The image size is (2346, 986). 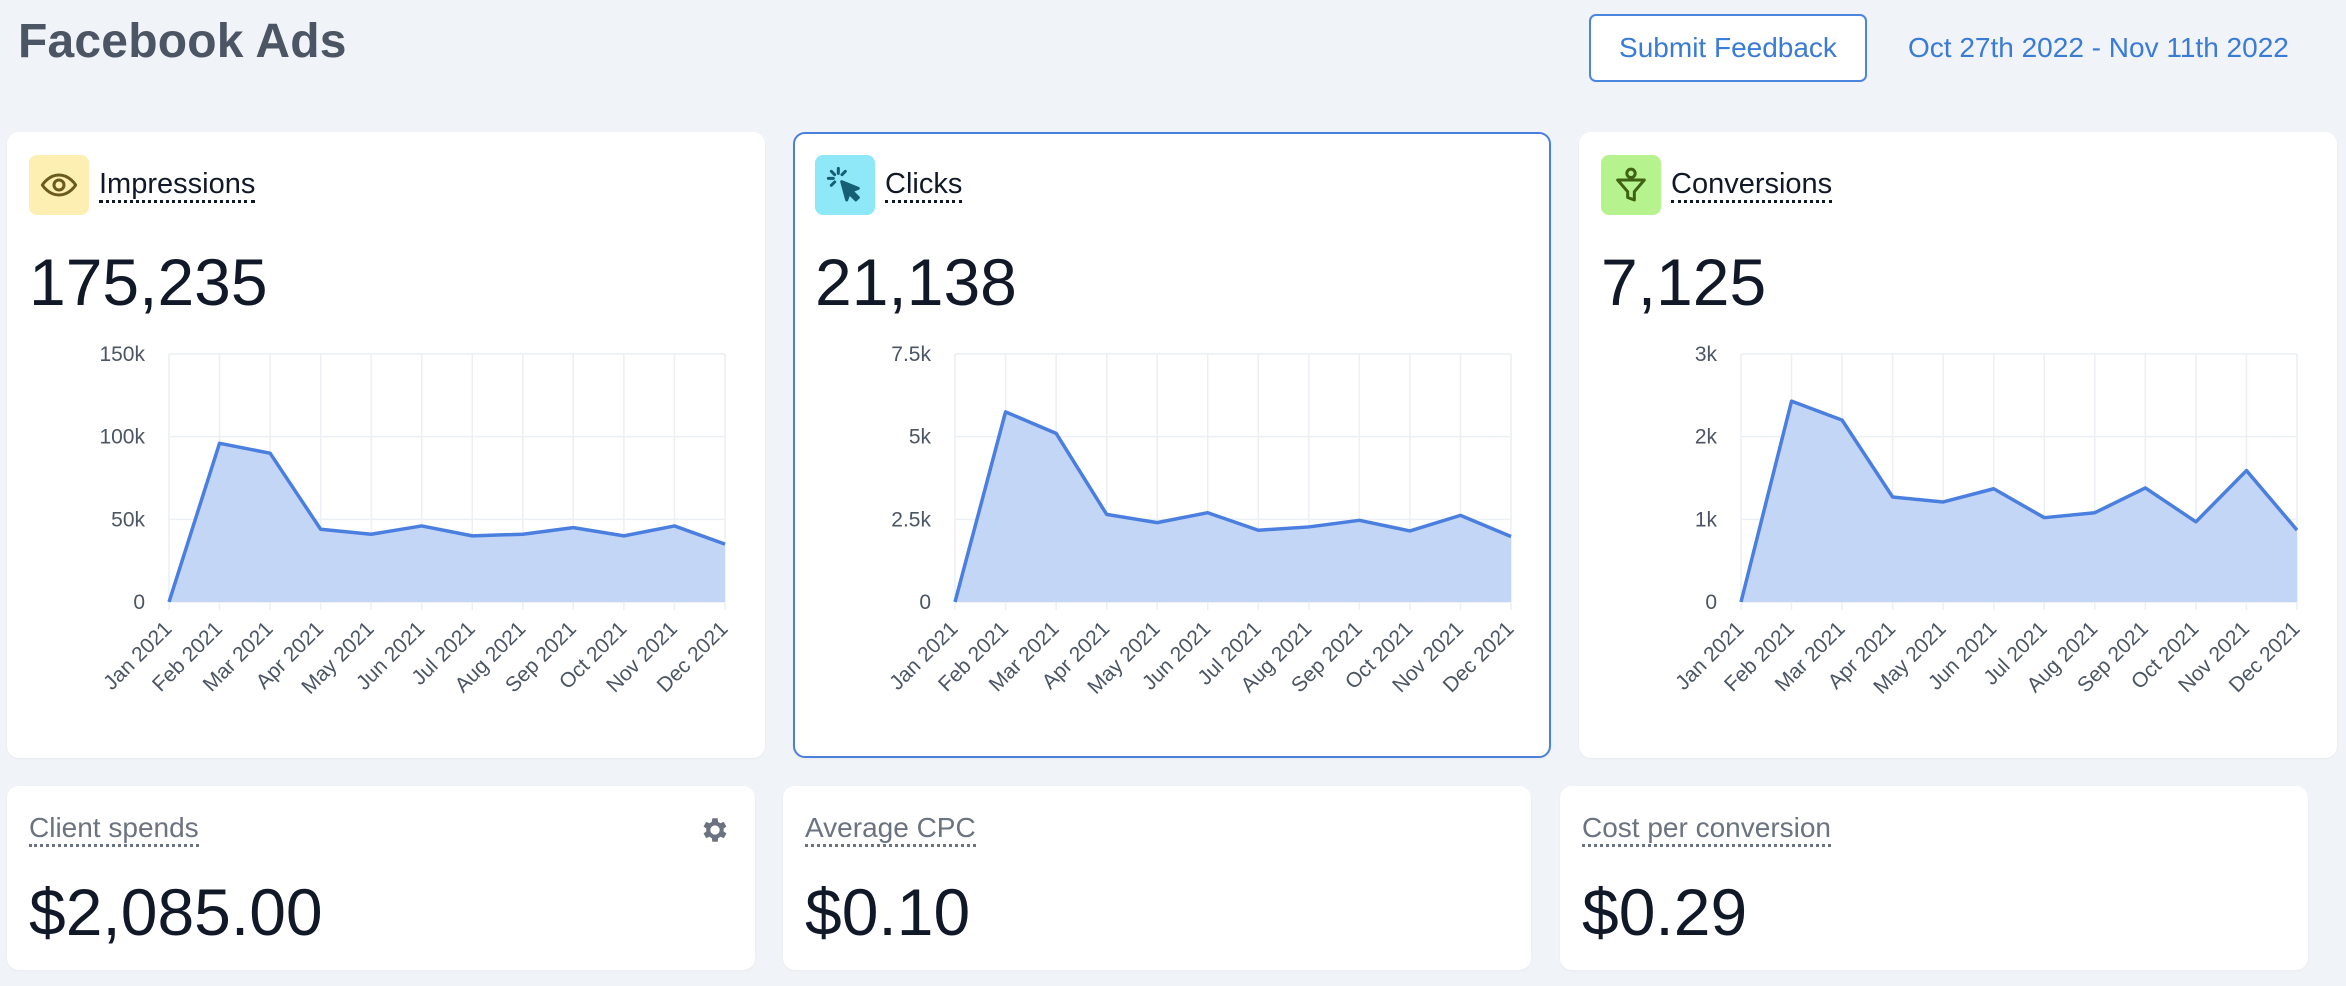 What do you see at coordinates (177, 185) in the screenshot?
I see `impressions-label: Impressions` at bounding box center [177, 185].